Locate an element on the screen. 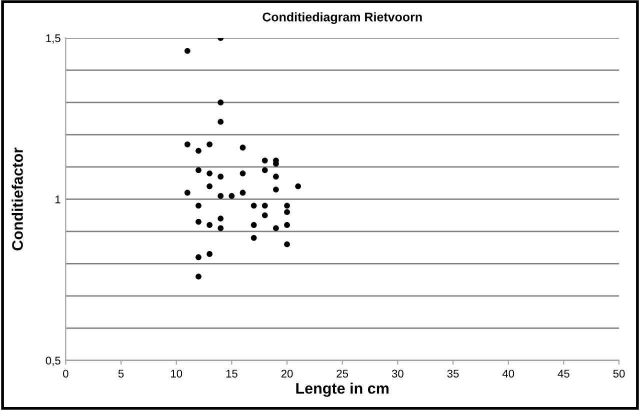 This screenshot has width=640, height=410. x-tick-label: 15 is located at coordinates (232, 374).